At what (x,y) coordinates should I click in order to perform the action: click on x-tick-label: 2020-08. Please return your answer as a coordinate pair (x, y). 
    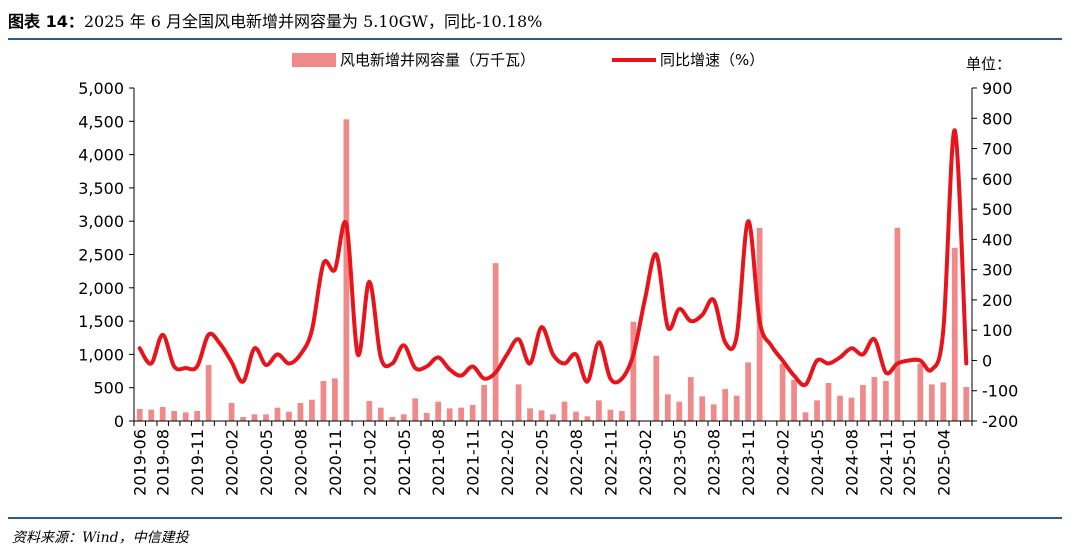
    Looking at the image, I should click on (301, 462).